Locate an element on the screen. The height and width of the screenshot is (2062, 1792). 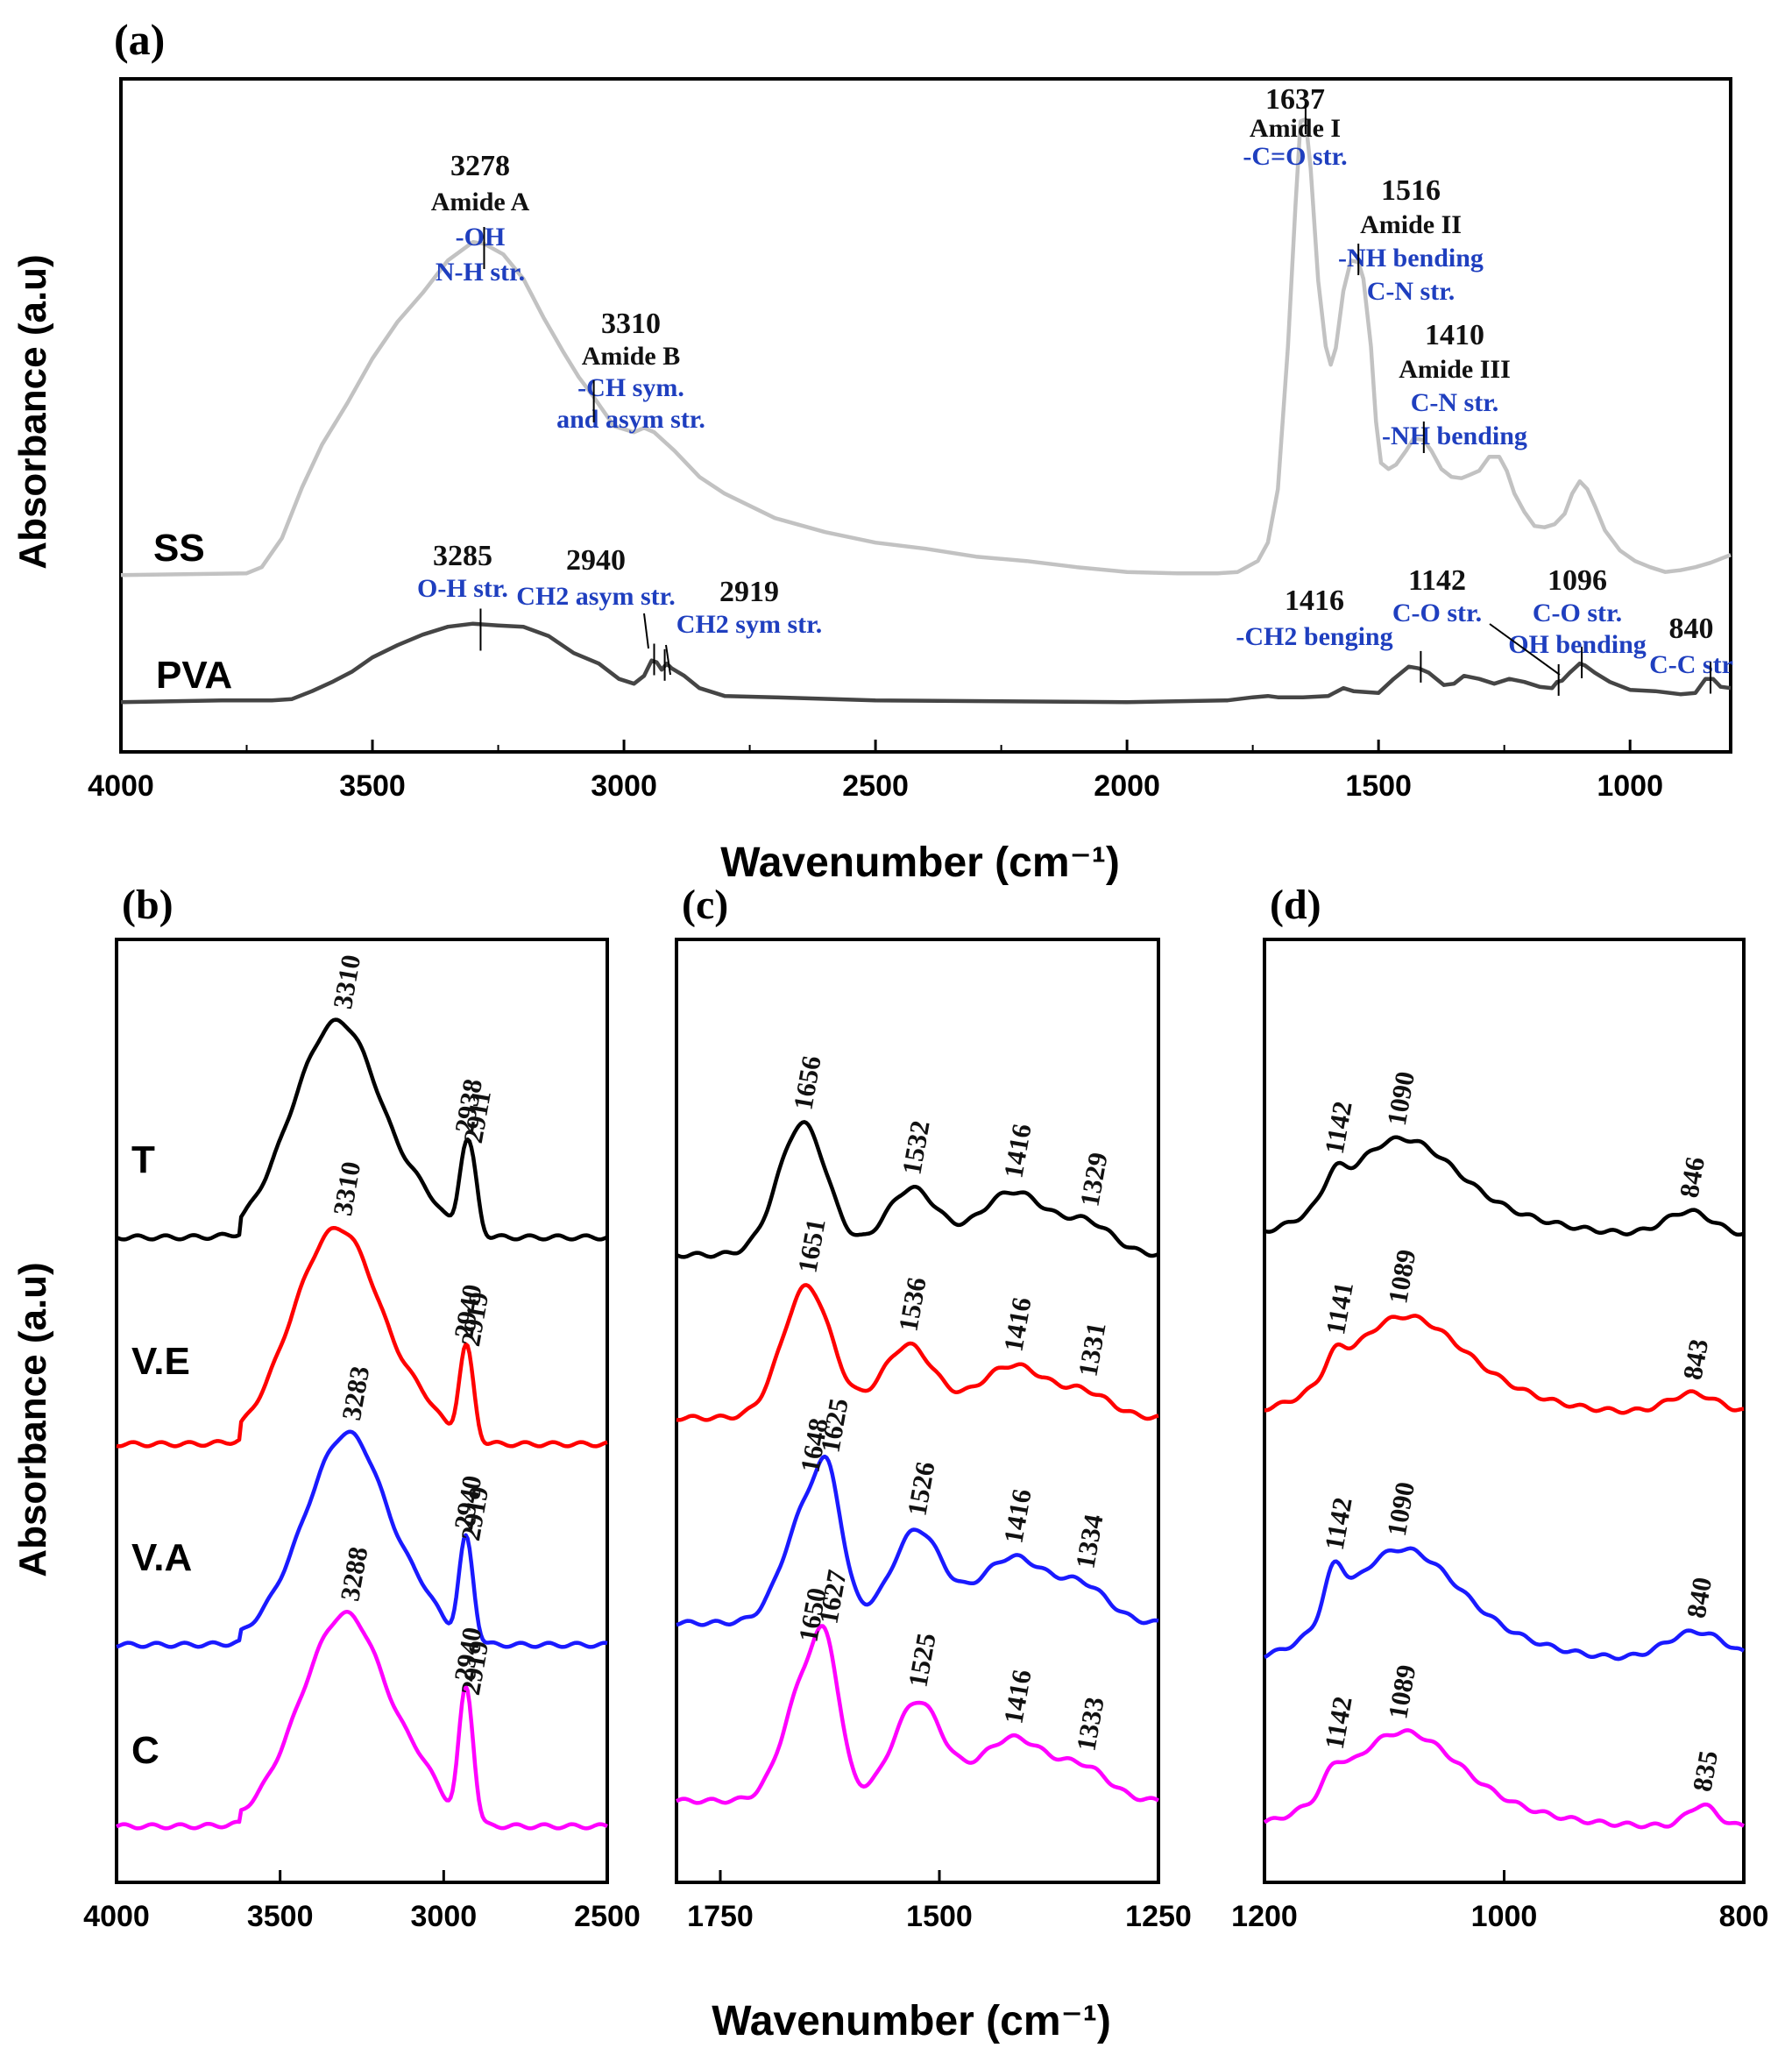
plot-frame-b is located at coordinates (362, 1411).